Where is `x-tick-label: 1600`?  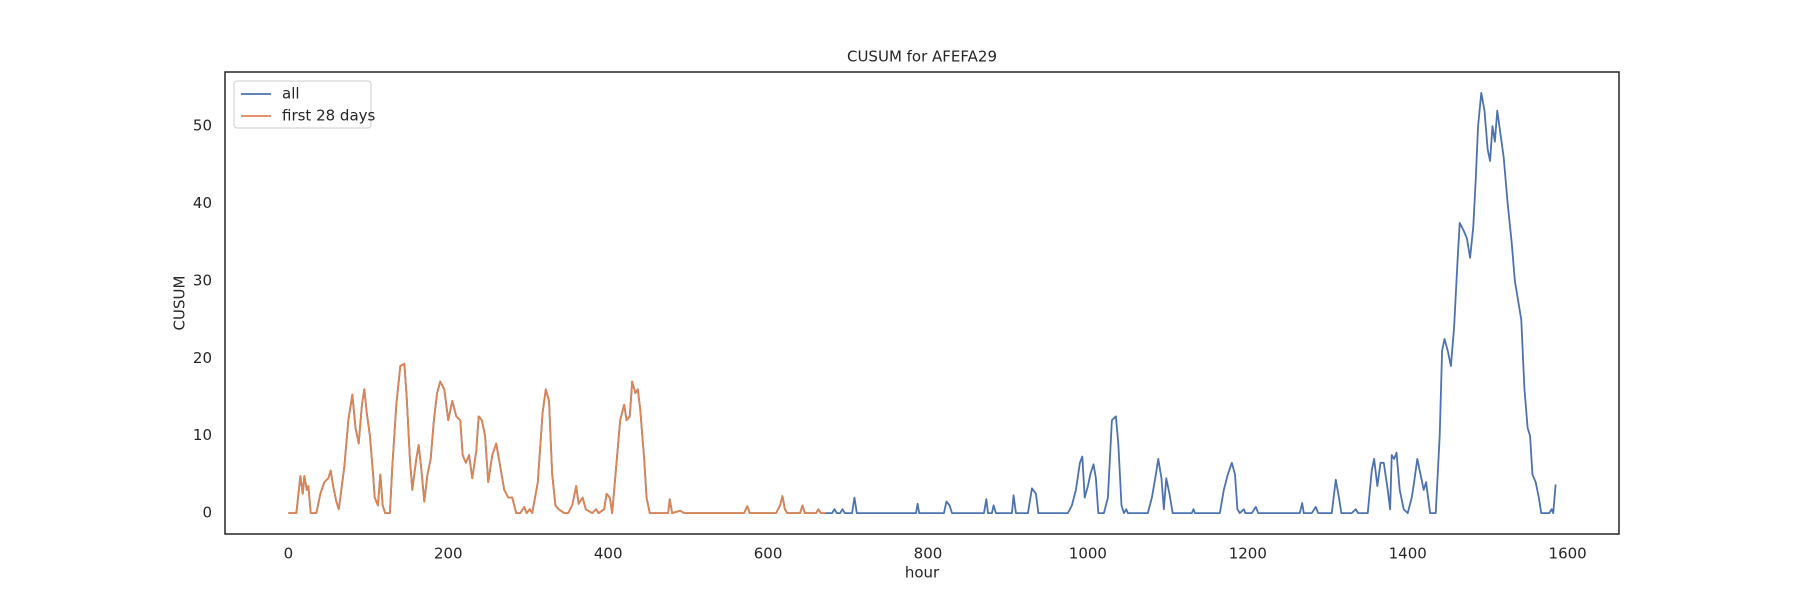 x-tick-label: 1600 is located at coordinates (1568, 554).